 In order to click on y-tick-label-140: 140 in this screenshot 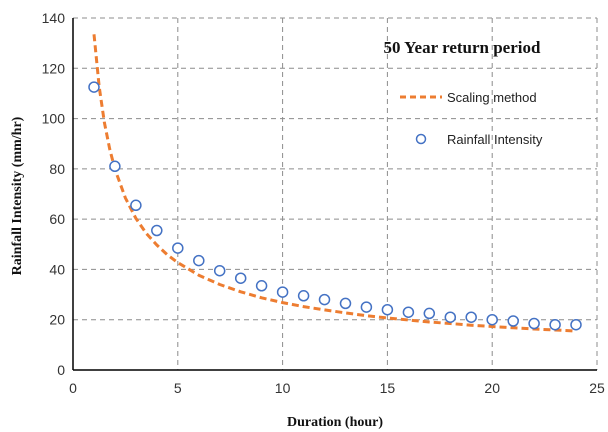, I will do `click(54, 18)`.